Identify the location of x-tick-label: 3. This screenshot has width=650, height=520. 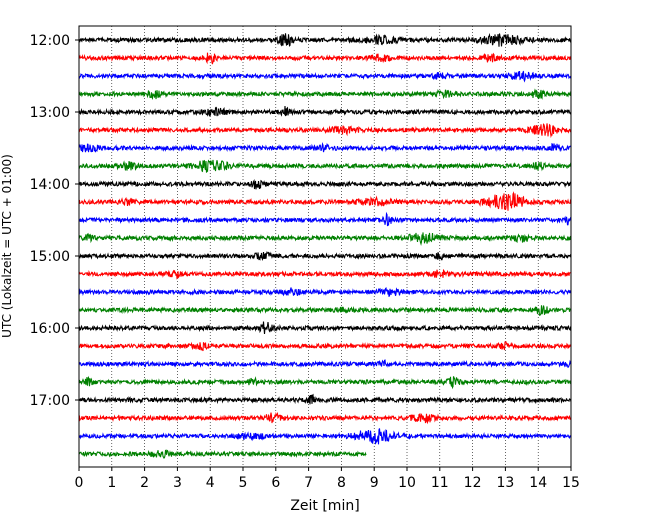
(177, 483).